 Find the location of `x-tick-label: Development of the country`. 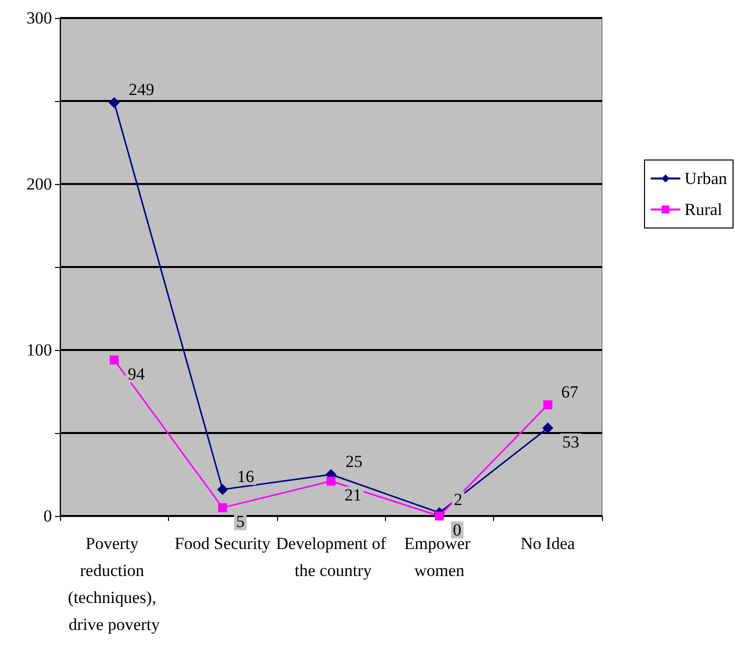

x-tick-label: Development of the country is located at coordinates (331, 557).